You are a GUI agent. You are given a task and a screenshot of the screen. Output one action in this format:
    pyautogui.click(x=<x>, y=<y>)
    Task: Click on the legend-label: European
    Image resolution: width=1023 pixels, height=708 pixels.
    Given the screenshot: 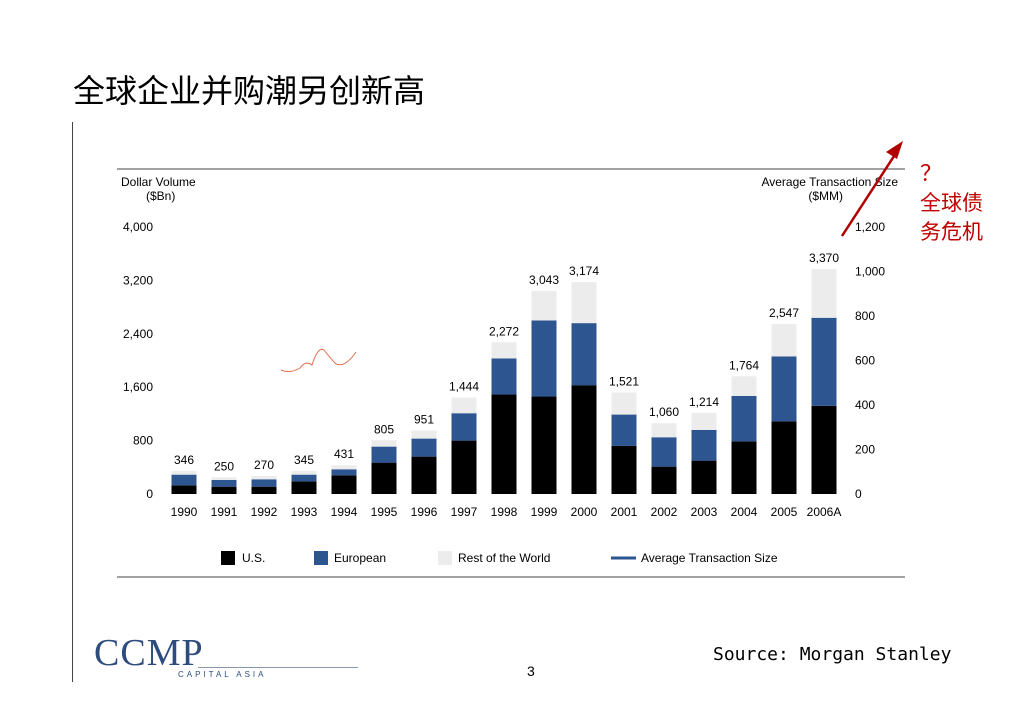 What is the action you would take?
    pyautogui.click(x=360, y=558)
    